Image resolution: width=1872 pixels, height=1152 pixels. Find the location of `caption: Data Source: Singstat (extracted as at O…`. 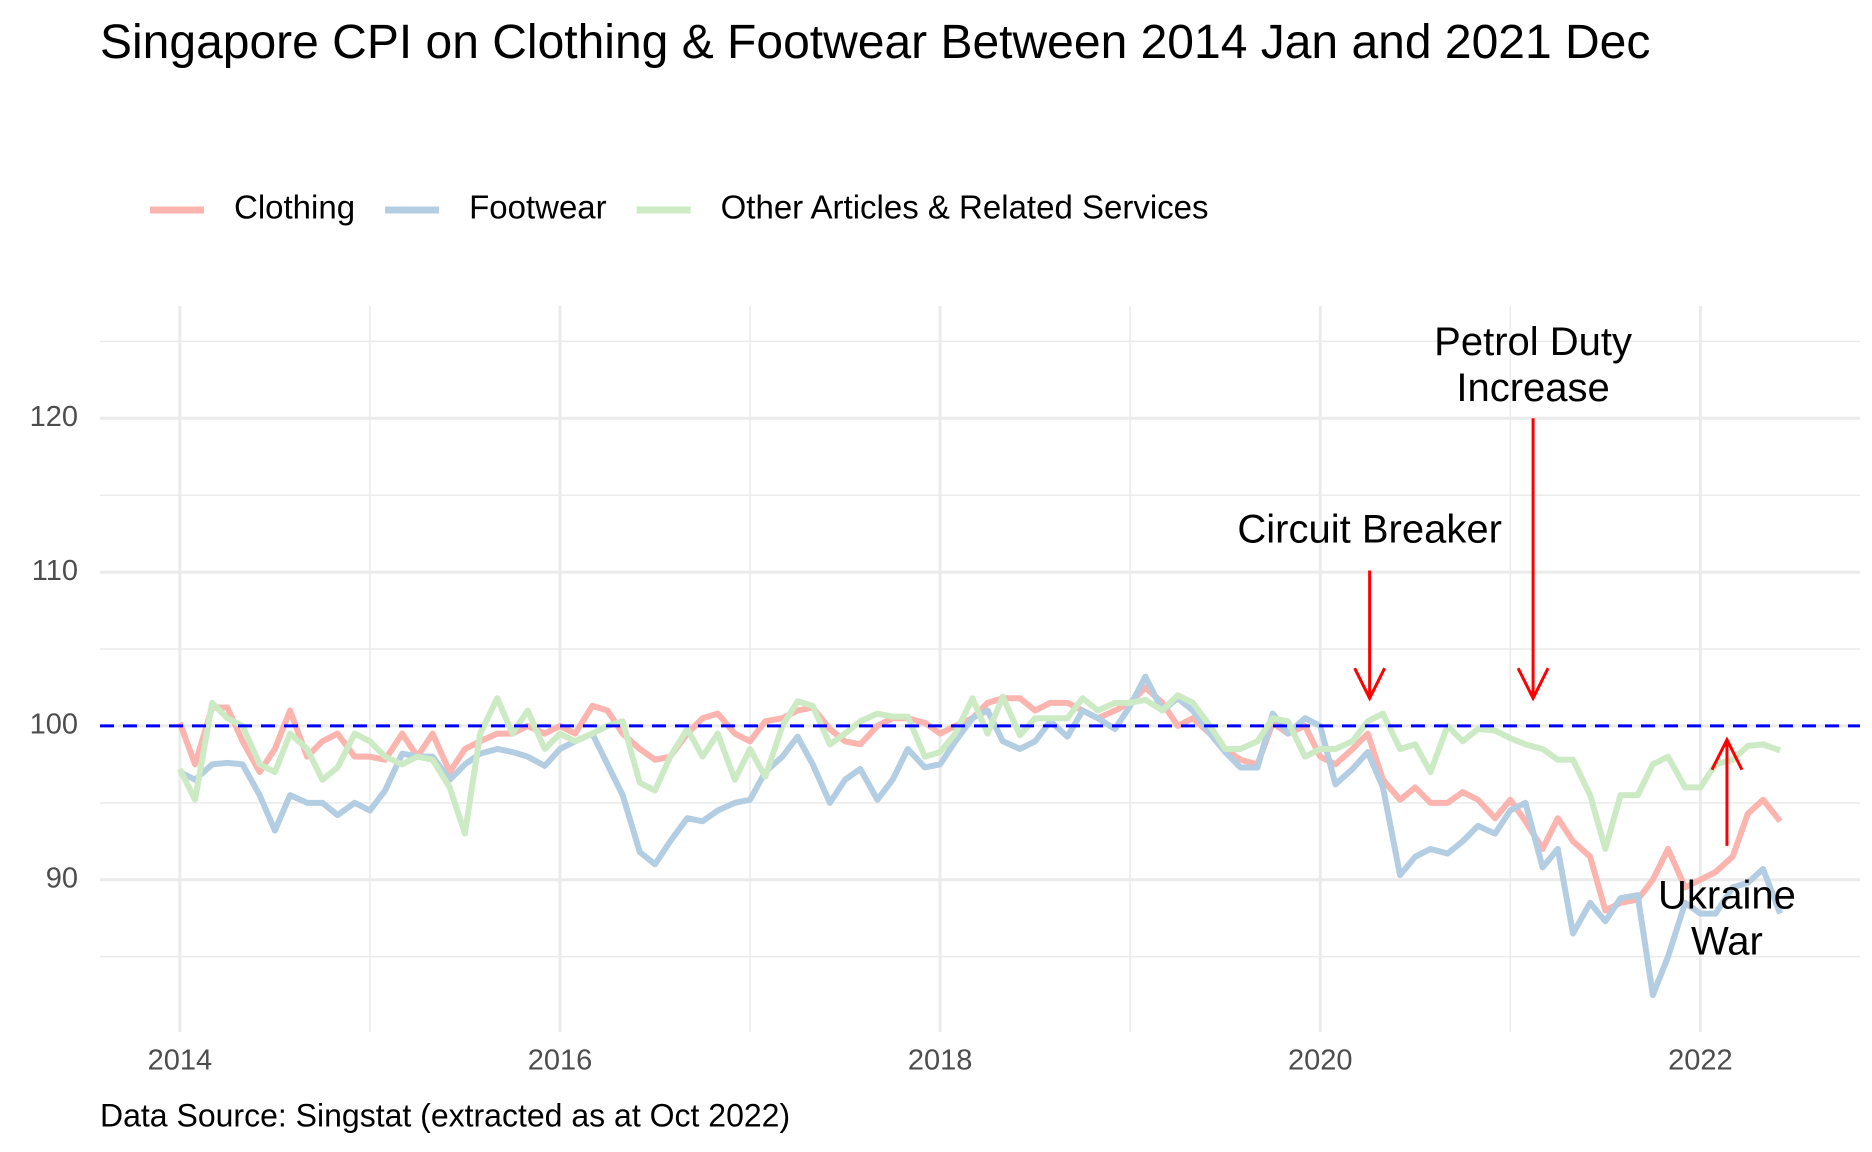

caption: Data Source: Singstat (extracted as at O… is located at coordinates (445, 1115).